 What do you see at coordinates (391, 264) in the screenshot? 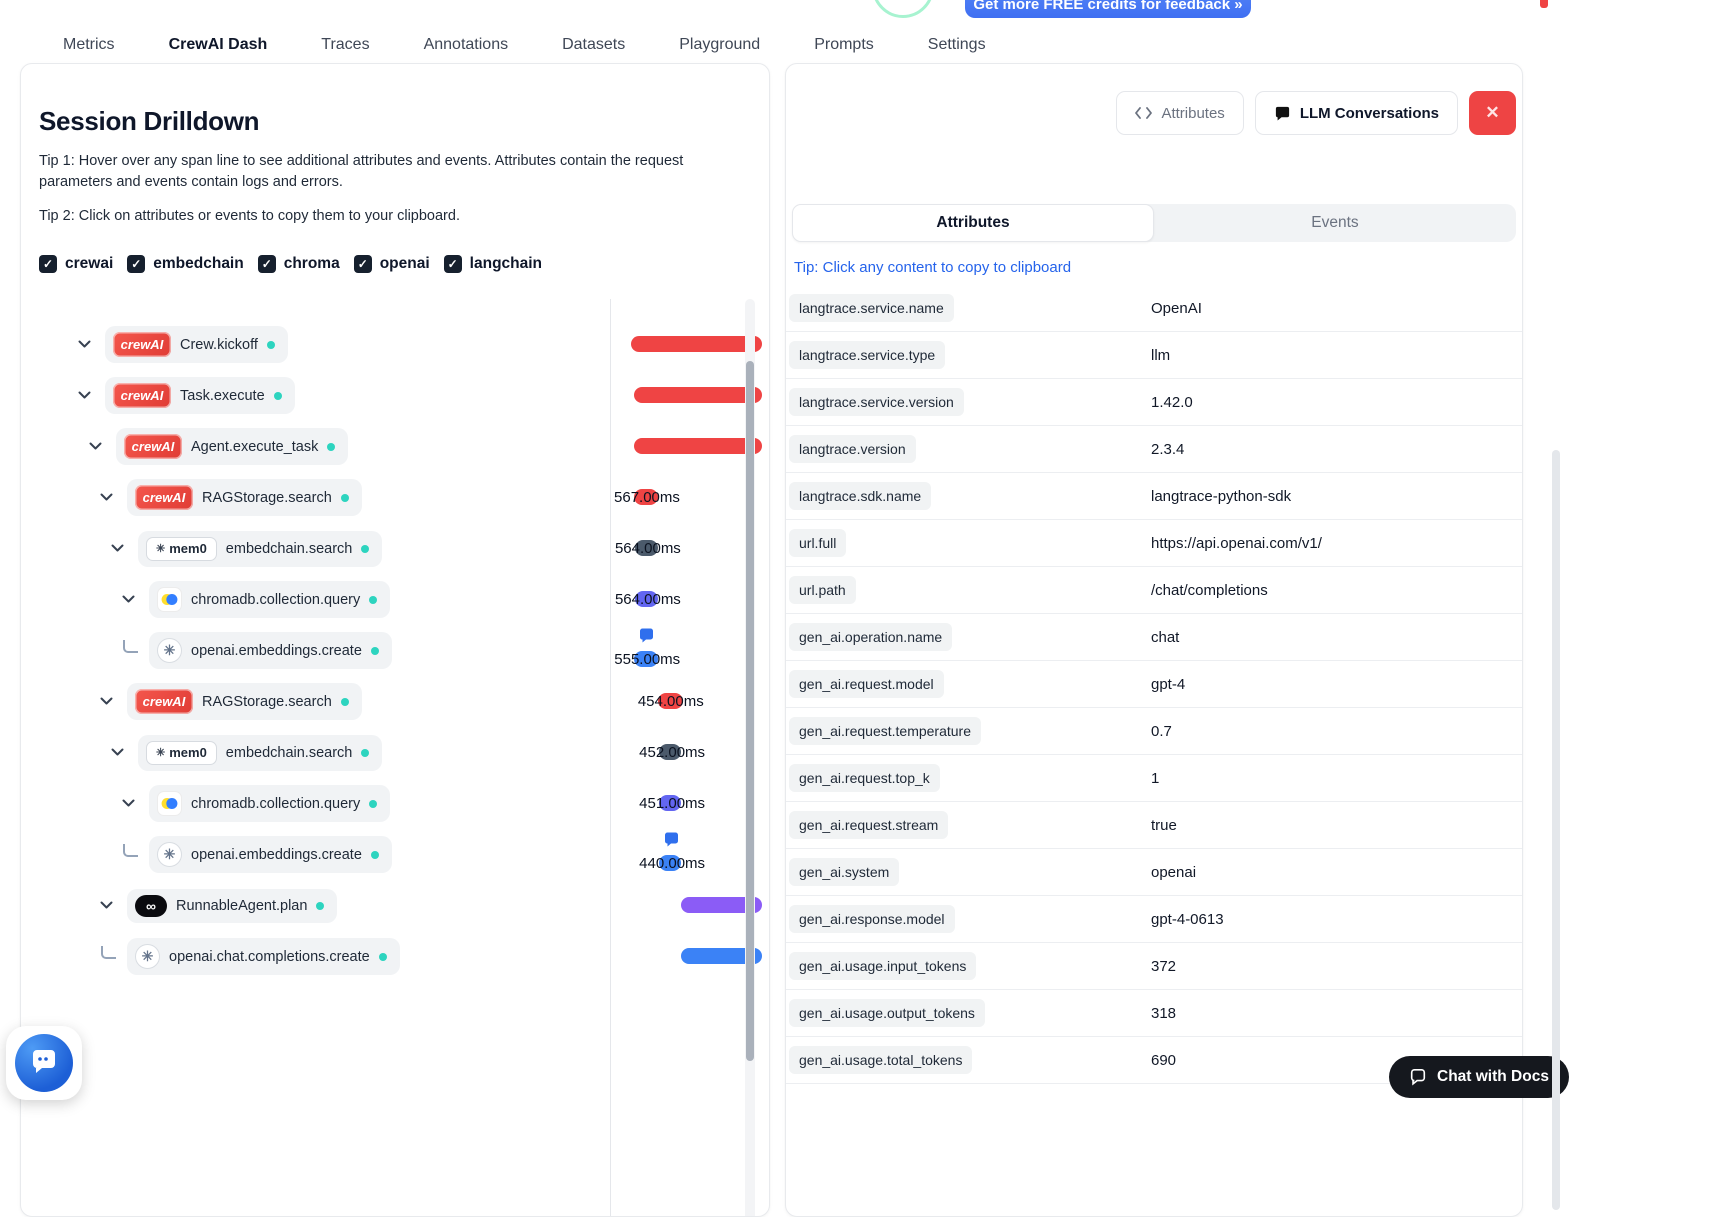
I see `filter-openai: ✓ openai` at bounding box center [391, 264].